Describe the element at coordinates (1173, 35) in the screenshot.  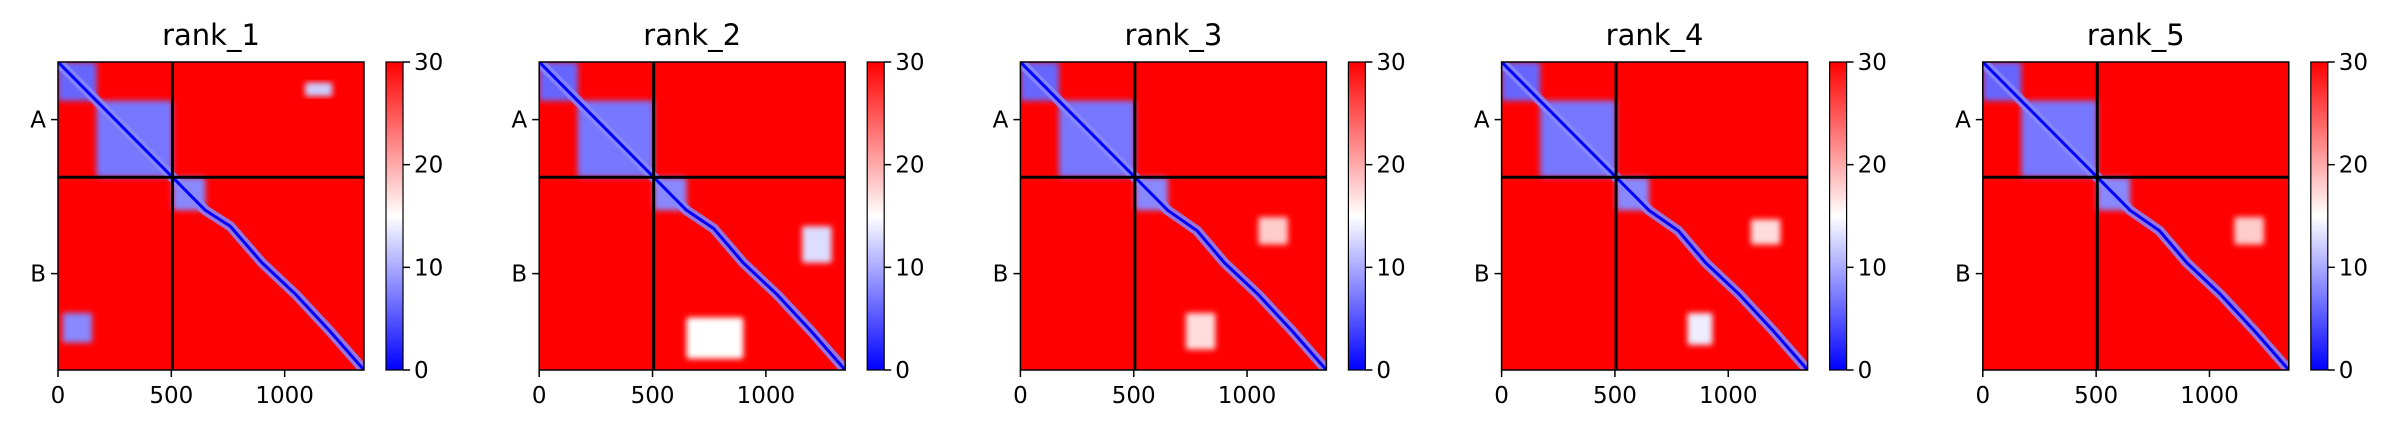
I see `panel-title: rank_3` at that location.